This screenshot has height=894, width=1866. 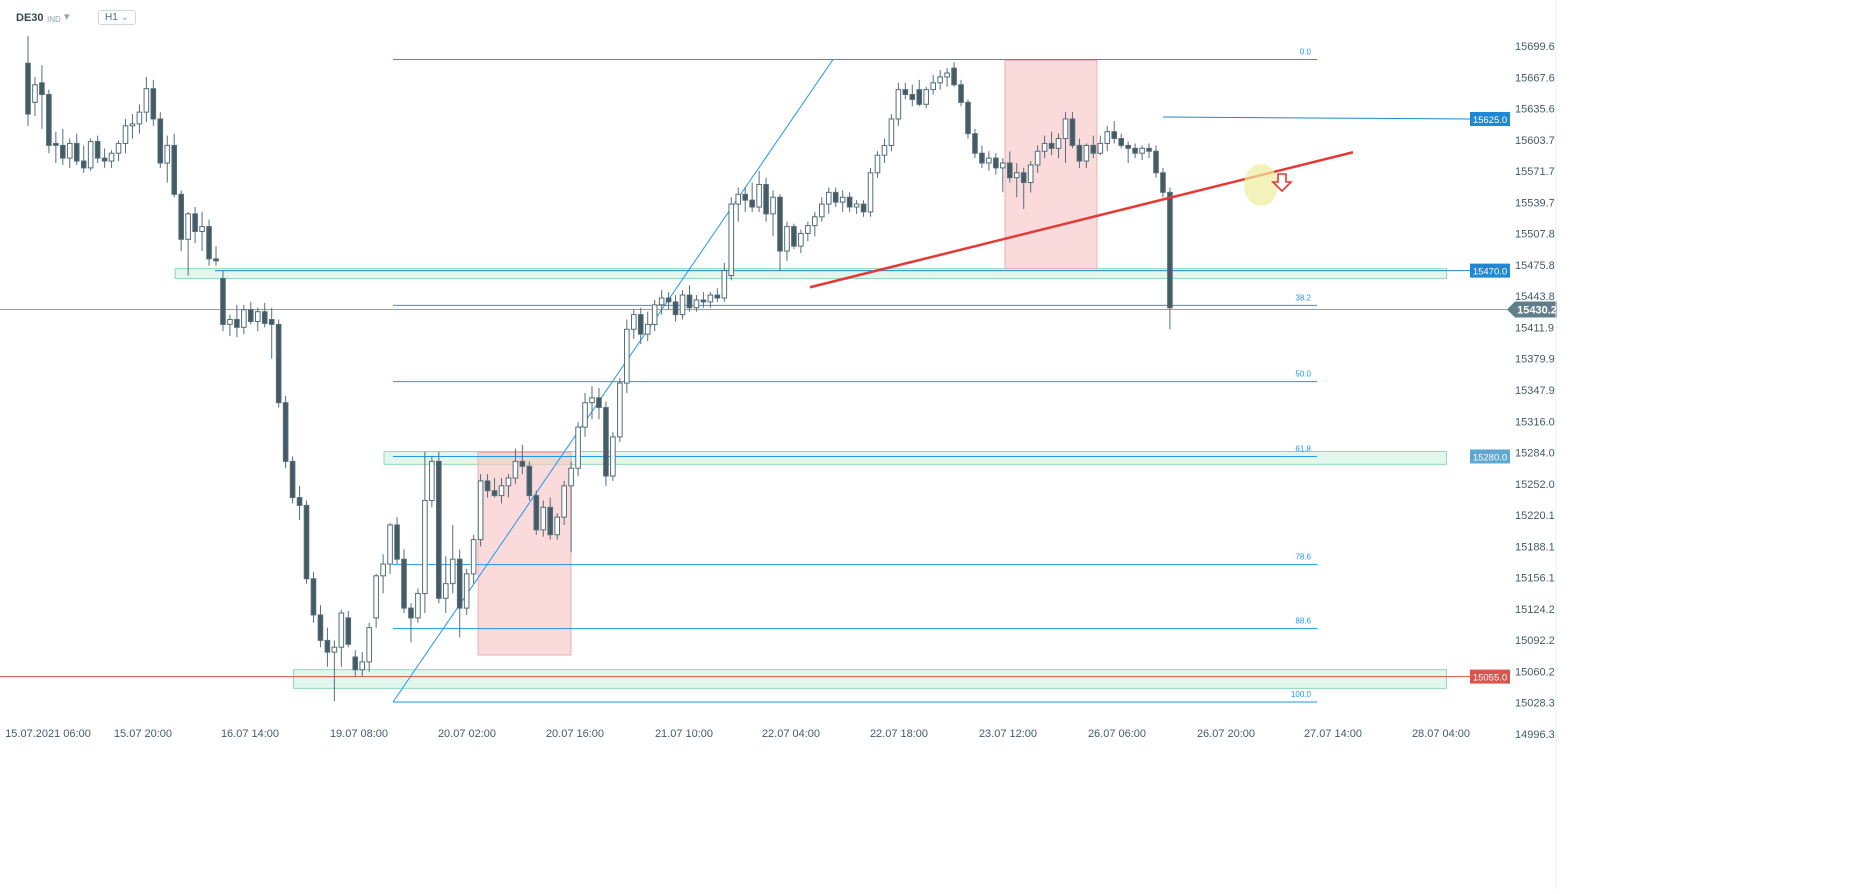 I want to click on x-tick-label: 26.07 06:00, so click(x=1117, y=734).